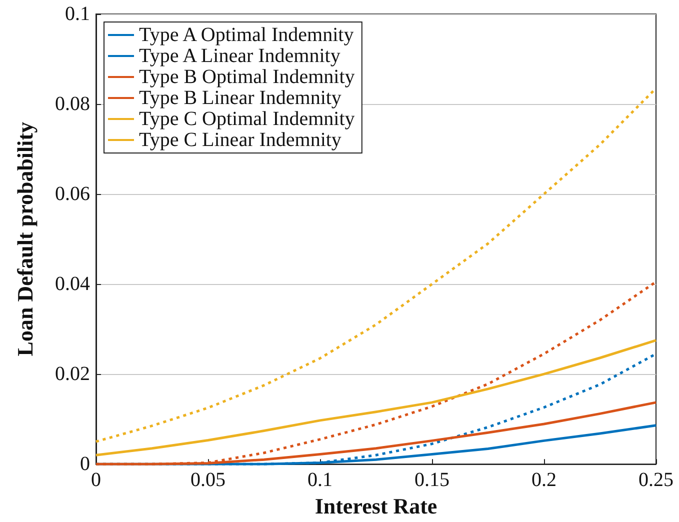 This screenshot has height=522, width=679. Describe the element at coordinates (77, 14) in the screenshot. I see `y-tick-label: 0.1` at that location.